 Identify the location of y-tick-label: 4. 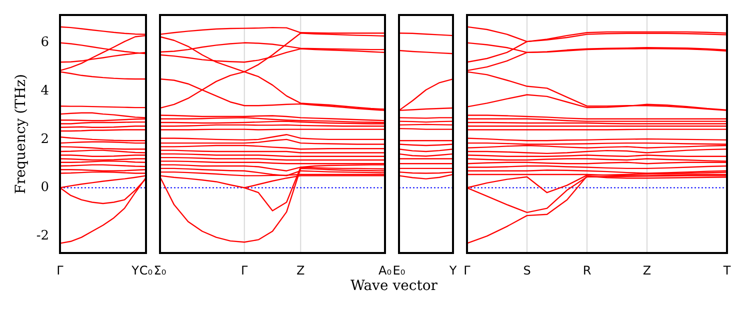
(44, 90).